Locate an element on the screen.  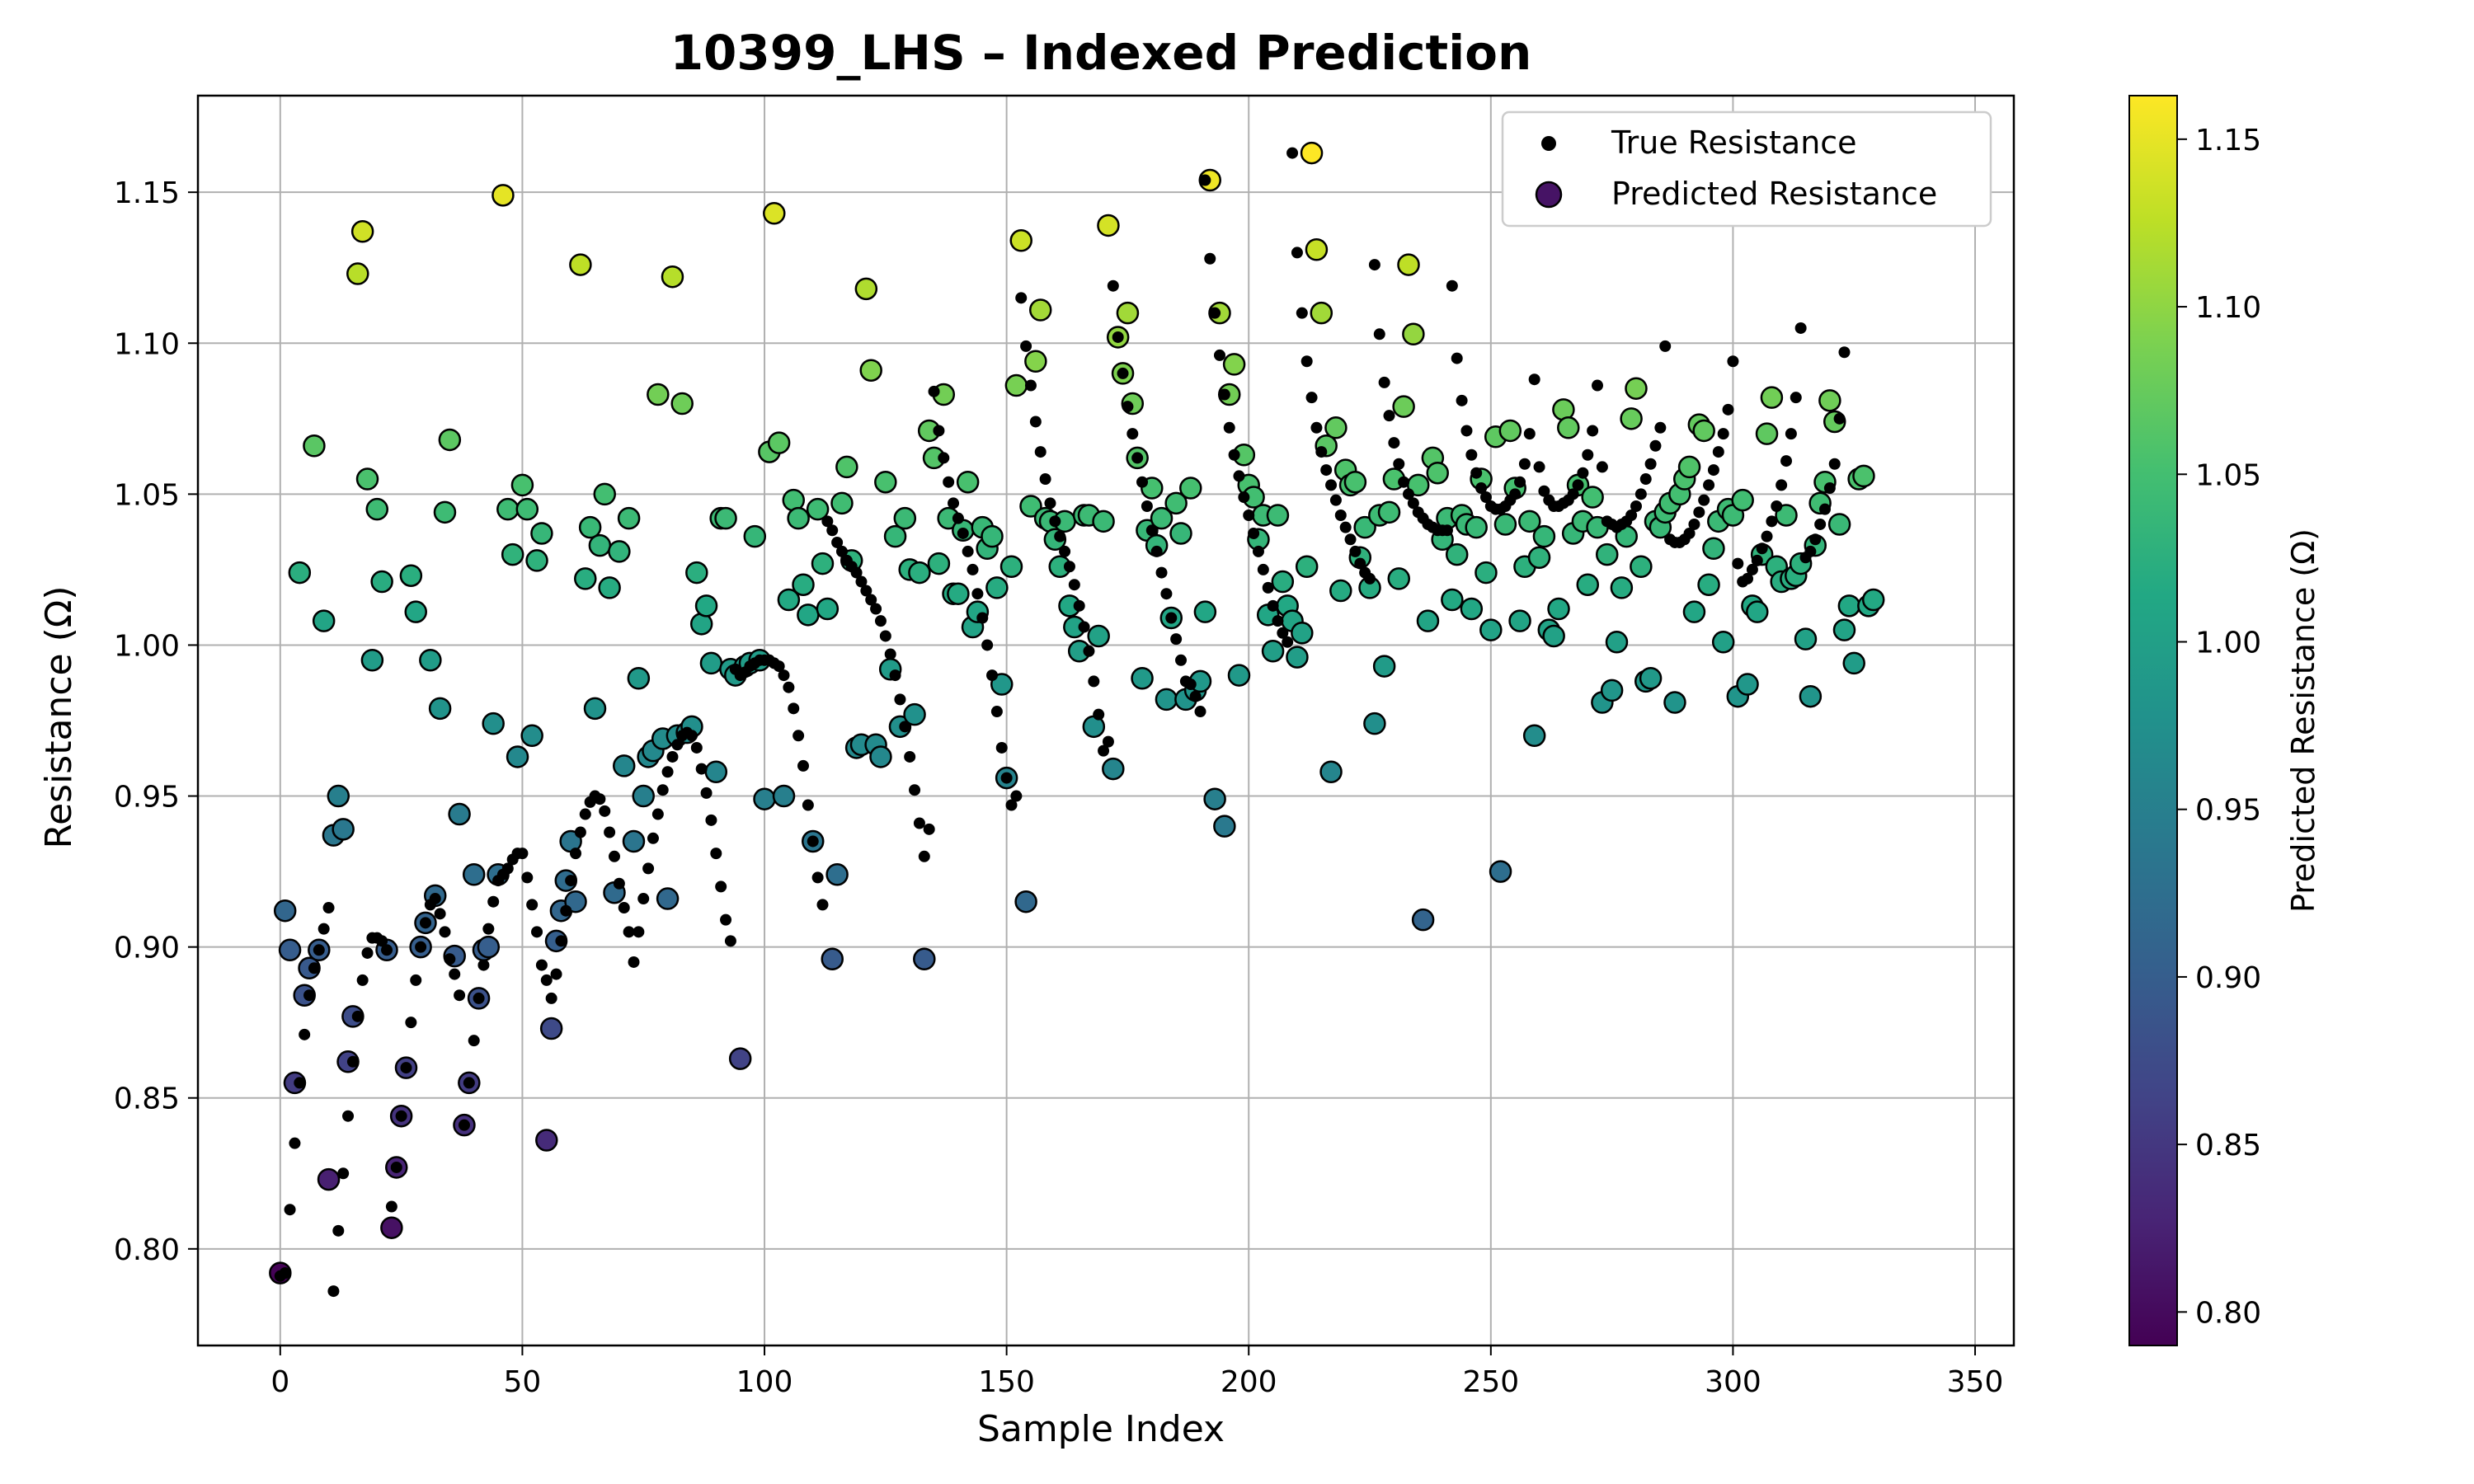
y-tick-label: 1.05 is located at coordinates (147, 495).